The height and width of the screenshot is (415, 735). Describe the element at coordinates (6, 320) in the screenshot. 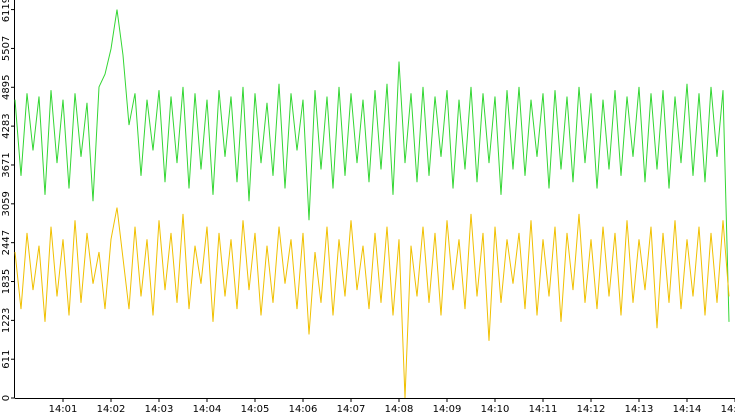

I see `y-tick-label: 1223` at that location.